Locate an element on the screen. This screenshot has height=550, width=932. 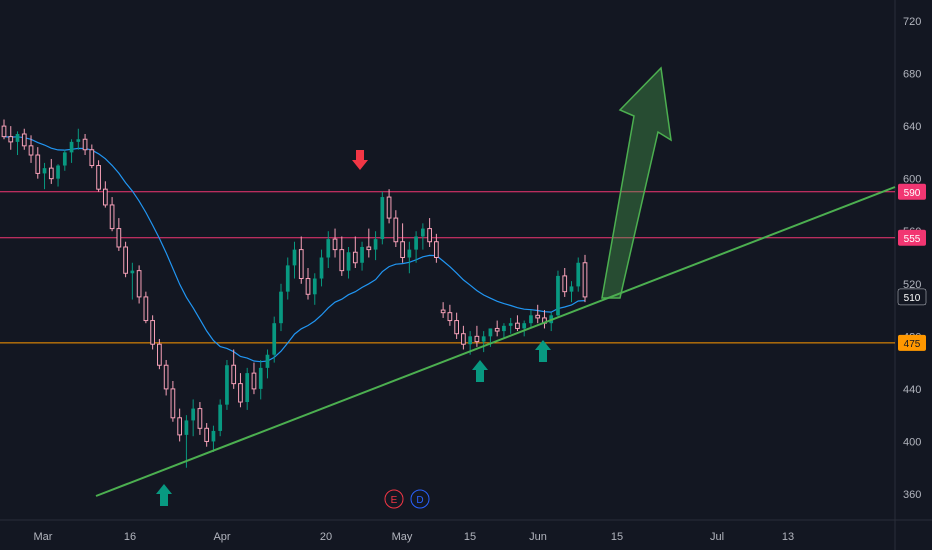
projection-arrow-shape is located at coordinates (636, 182).